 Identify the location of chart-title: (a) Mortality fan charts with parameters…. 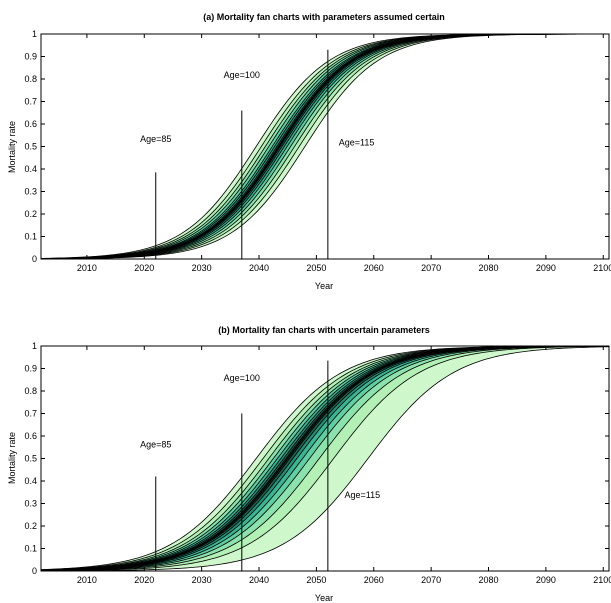
(324, 17).